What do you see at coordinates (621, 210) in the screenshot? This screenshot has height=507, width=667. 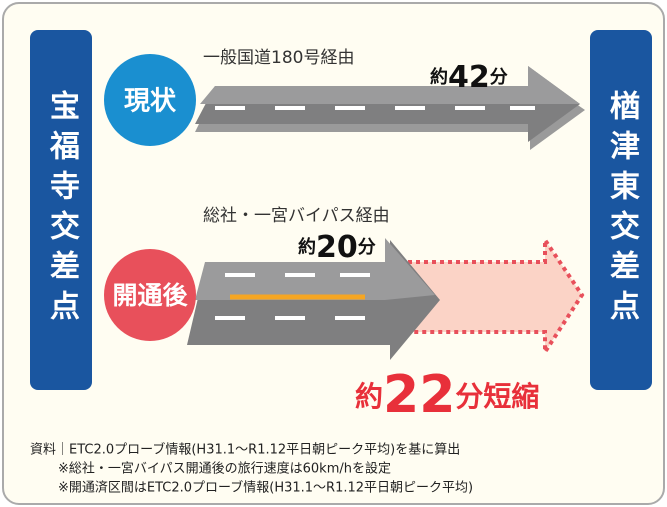 I see `right-point: 楢津東交差点` at bounding box center [621, 210].